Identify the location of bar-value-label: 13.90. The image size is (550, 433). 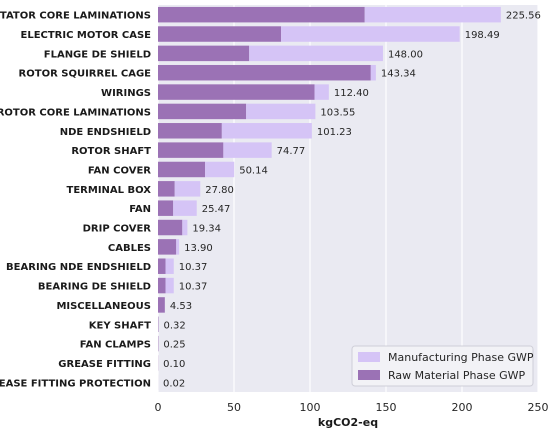
(198, 248).